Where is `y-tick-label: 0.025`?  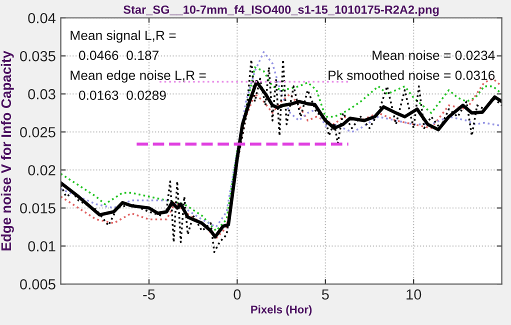 y-tick-label: 0.025 is located at coordinates (38, 132).